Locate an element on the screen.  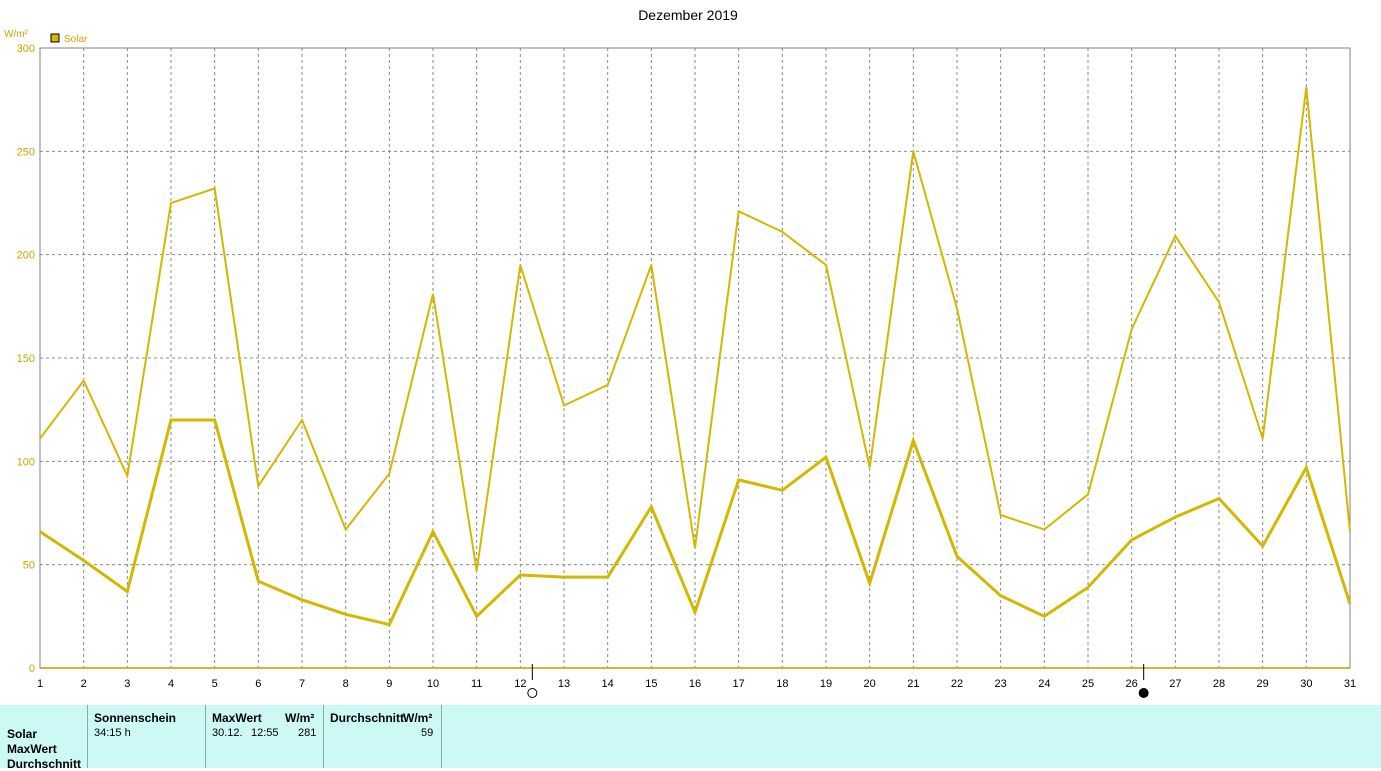
x-tick-label: 10 is located at coordinates (433, 684).